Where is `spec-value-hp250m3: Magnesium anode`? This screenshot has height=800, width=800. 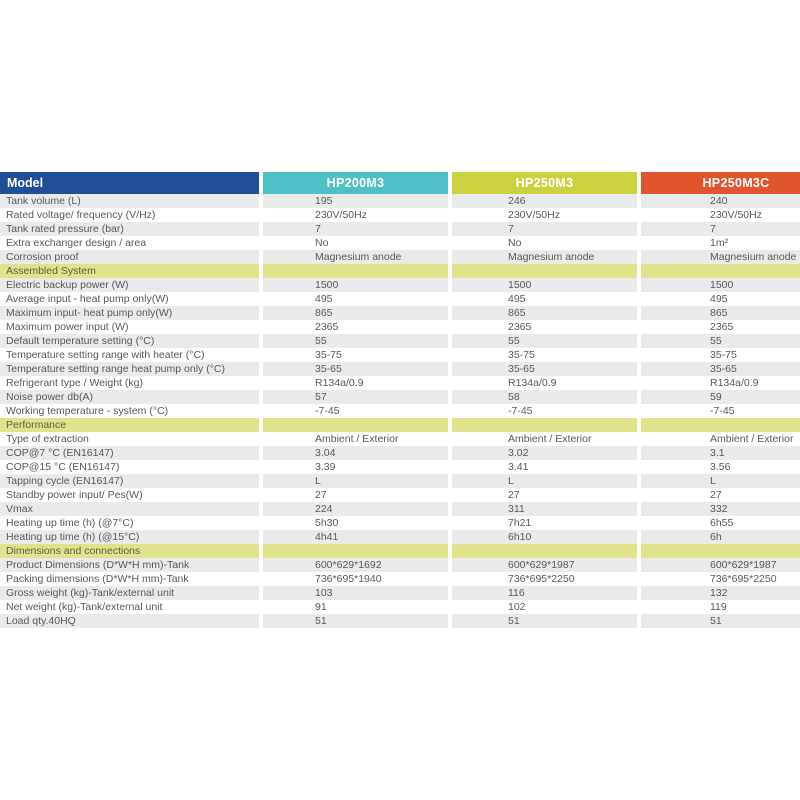 spec-value-hp250m3: Magnesium anode is located at coordinates (544, 257).